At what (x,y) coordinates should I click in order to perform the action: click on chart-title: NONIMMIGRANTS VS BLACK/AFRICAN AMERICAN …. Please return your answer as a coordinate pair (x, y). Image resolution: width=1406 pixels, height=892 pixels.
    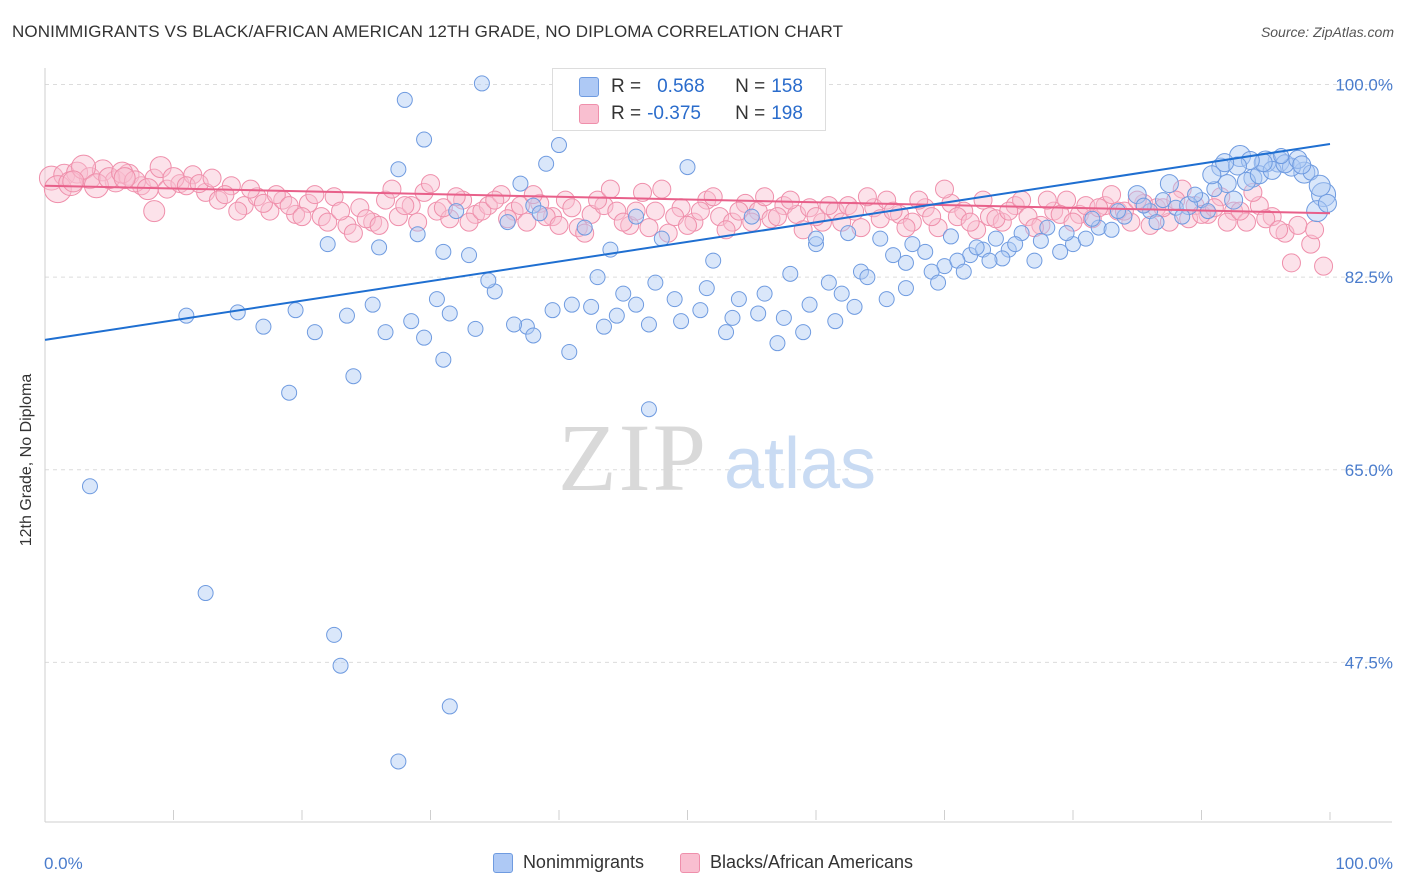
    Looking at the image, I should click on (428, 31).